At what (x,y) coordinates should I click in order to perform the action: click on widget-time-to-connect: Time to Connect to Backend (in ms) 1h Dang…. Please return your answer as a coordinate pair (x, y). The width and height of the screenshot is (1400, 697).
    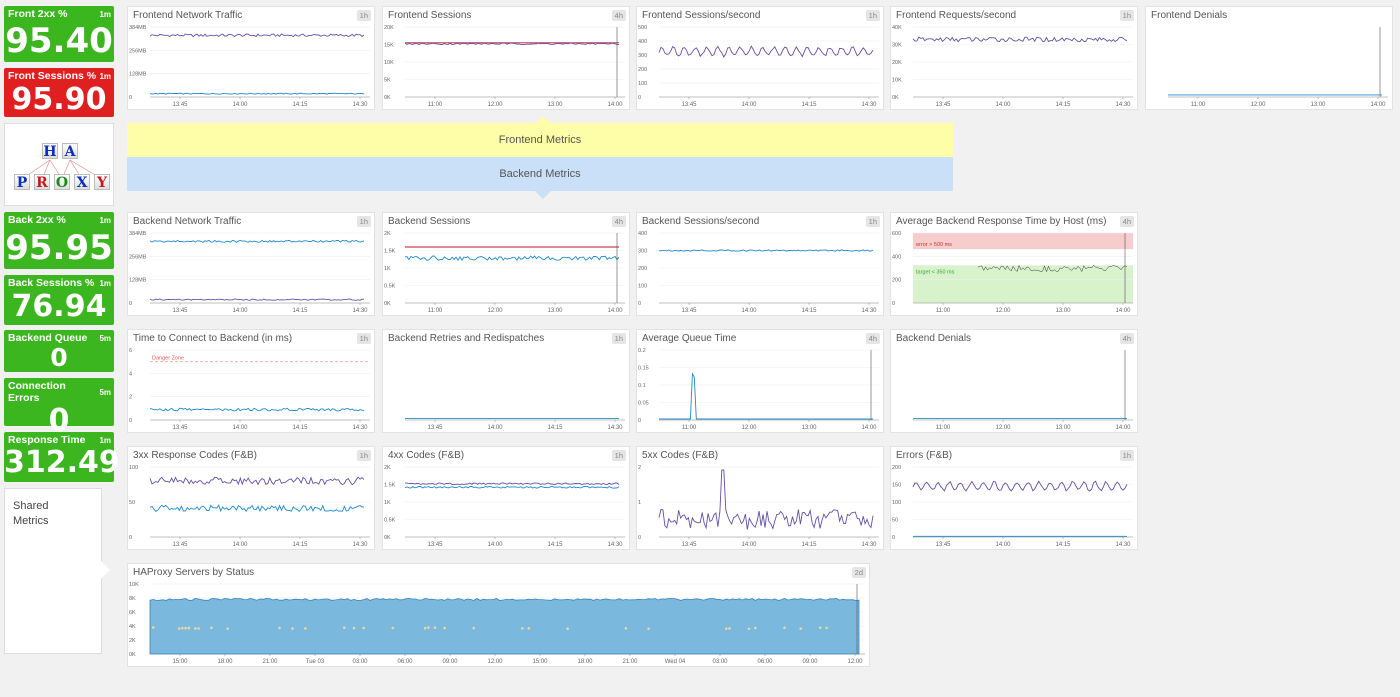
    Looking at the image, I should click on (251, 381).